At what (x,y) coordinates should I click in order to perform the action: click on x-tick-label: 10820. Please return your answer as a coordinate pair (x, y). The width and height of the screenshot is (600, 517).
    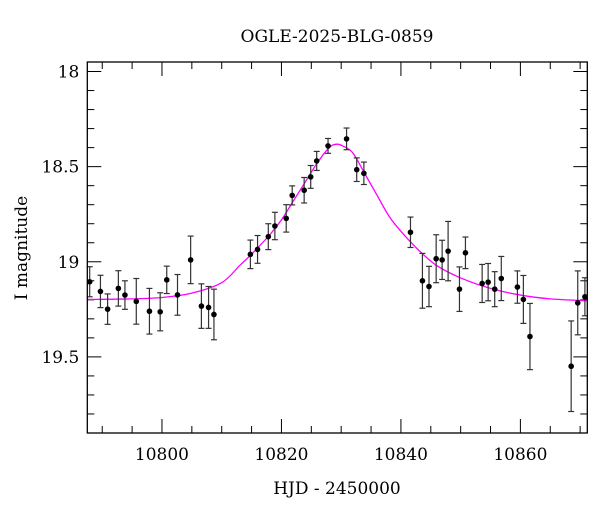
    Looking at the image, I should click on (281, 455).